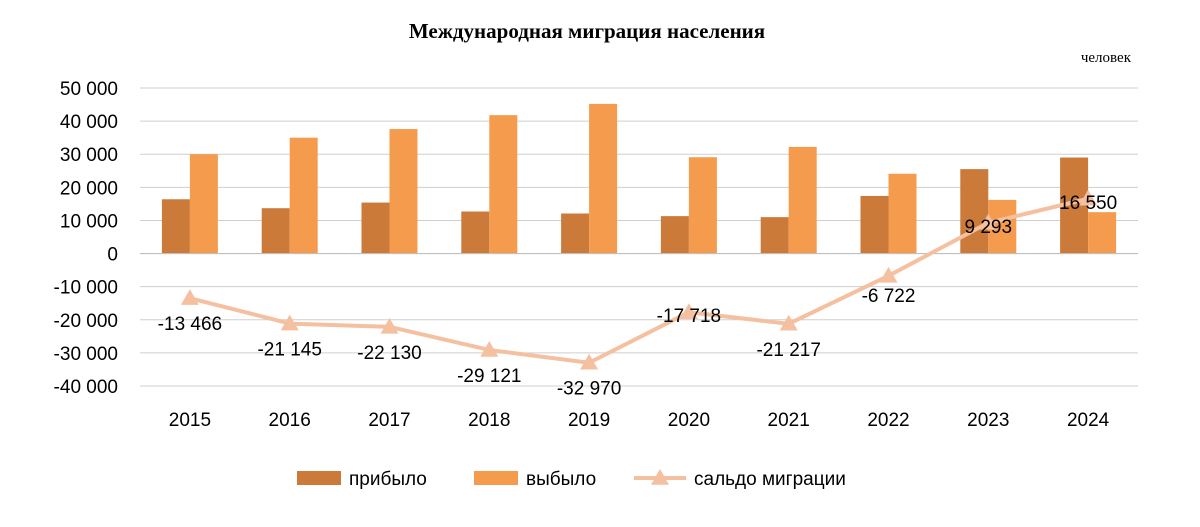  Describe the element at coordinates (889, 296) in the screenshot. I see `balance-data-label: -6 722` at that location.